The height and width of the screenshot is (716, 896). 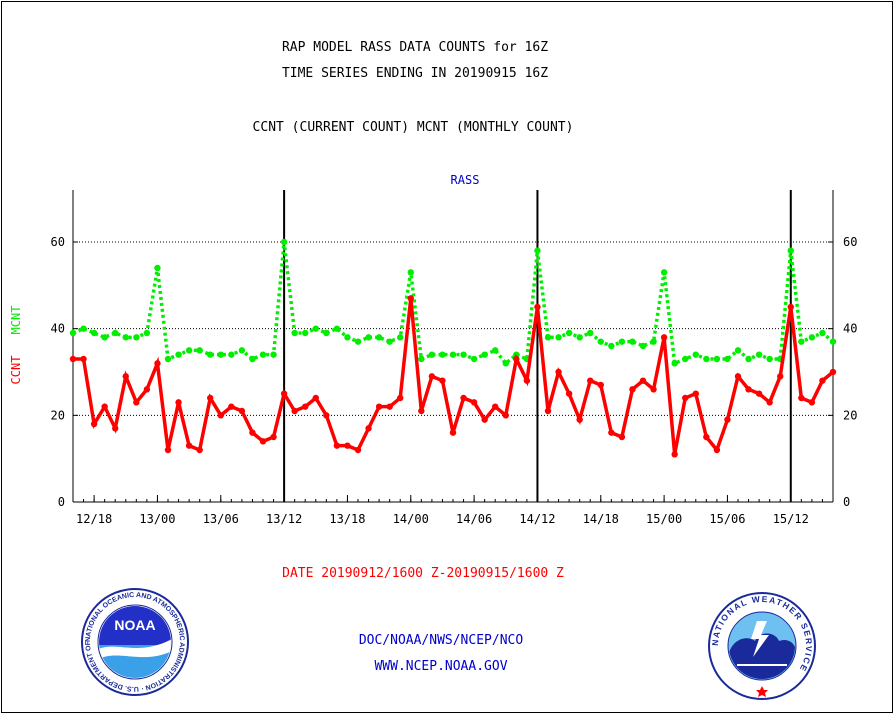 What do you see at coordinates (134, 625) in the screenshot?
I see `noaa-logo-text: NOAA` at bounding box center [134, 625].